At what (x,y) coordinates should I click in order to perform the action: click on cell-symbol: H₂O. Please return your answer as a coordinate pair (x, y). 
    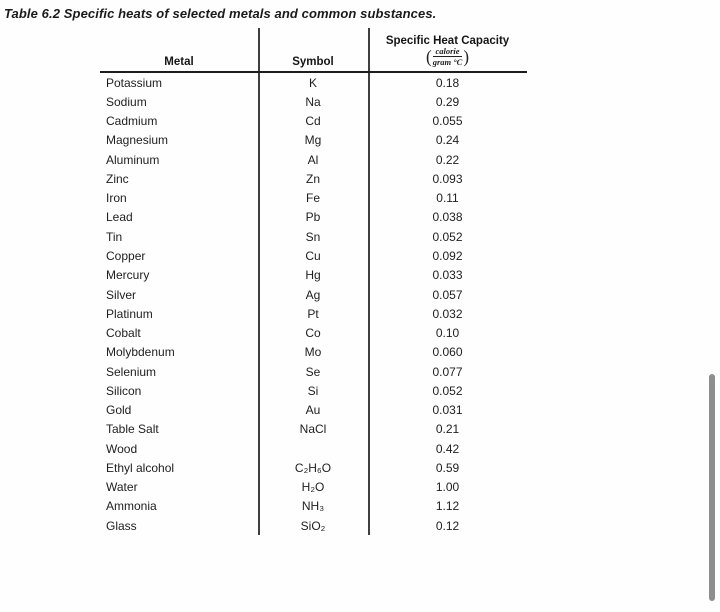
    Looking at the image, I should click on (313, 487).